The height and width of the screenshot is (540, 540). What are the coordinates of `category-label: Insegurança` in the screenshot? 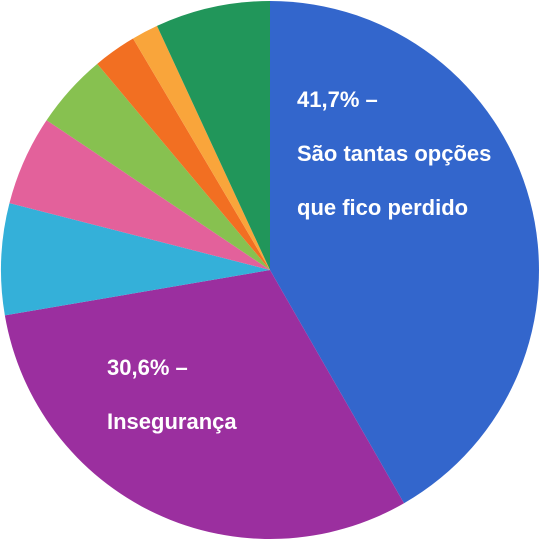 It's located at (172, 421).